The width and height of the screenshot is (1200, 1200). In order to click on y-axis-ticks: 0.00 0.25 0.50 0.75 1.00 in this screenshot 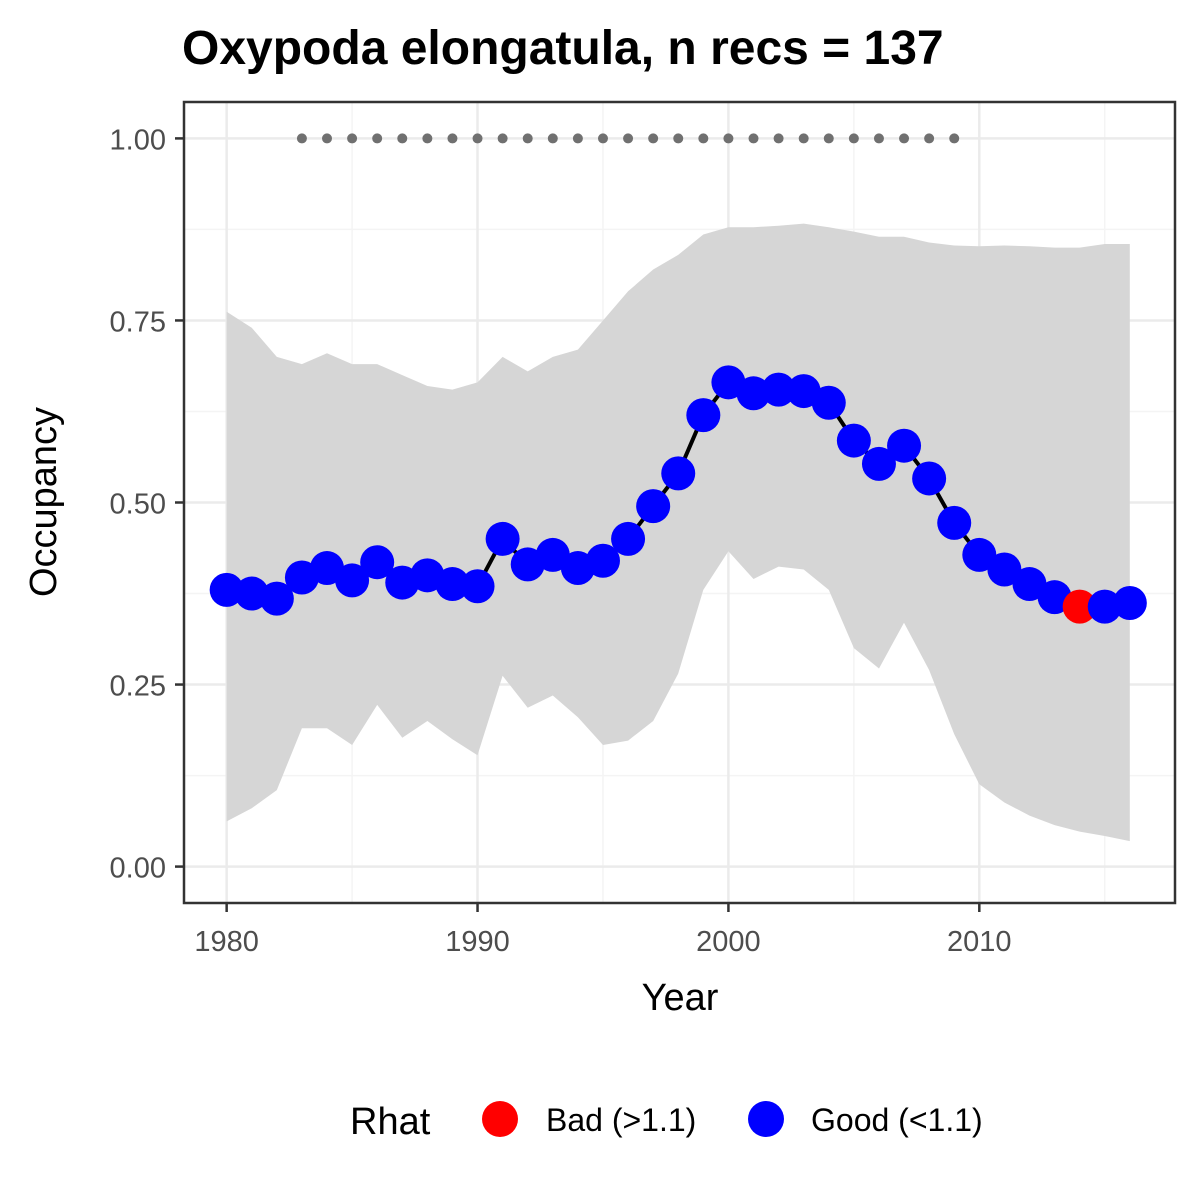, I will do `click(147, 504)`.